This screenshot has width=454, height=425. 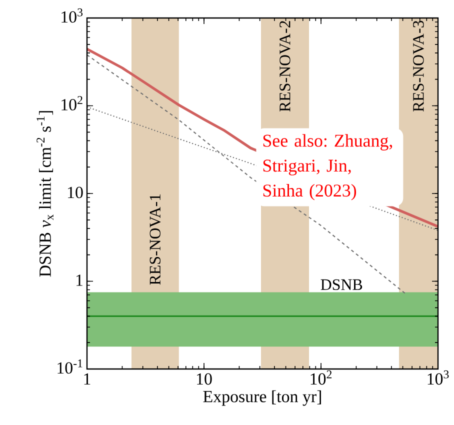 What do you see at coordinates (70, 366) in the screenshot?
I see `y-tick-label: 10$^{-1}$` at bounding box center [70, 366].